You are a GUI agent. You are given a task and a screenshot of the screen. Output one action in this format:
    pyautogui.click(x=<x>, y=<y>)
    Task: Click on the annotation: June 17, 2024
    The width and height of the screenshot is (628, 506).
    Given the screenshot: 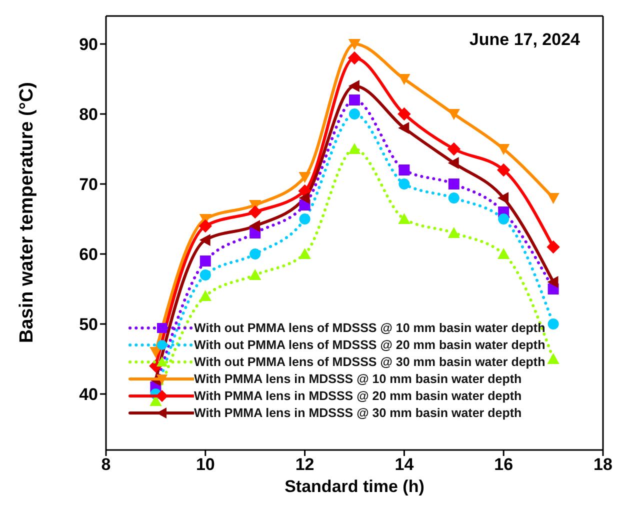 What is the action you would take?
    pyautogui.click(x=524, y=40)
    